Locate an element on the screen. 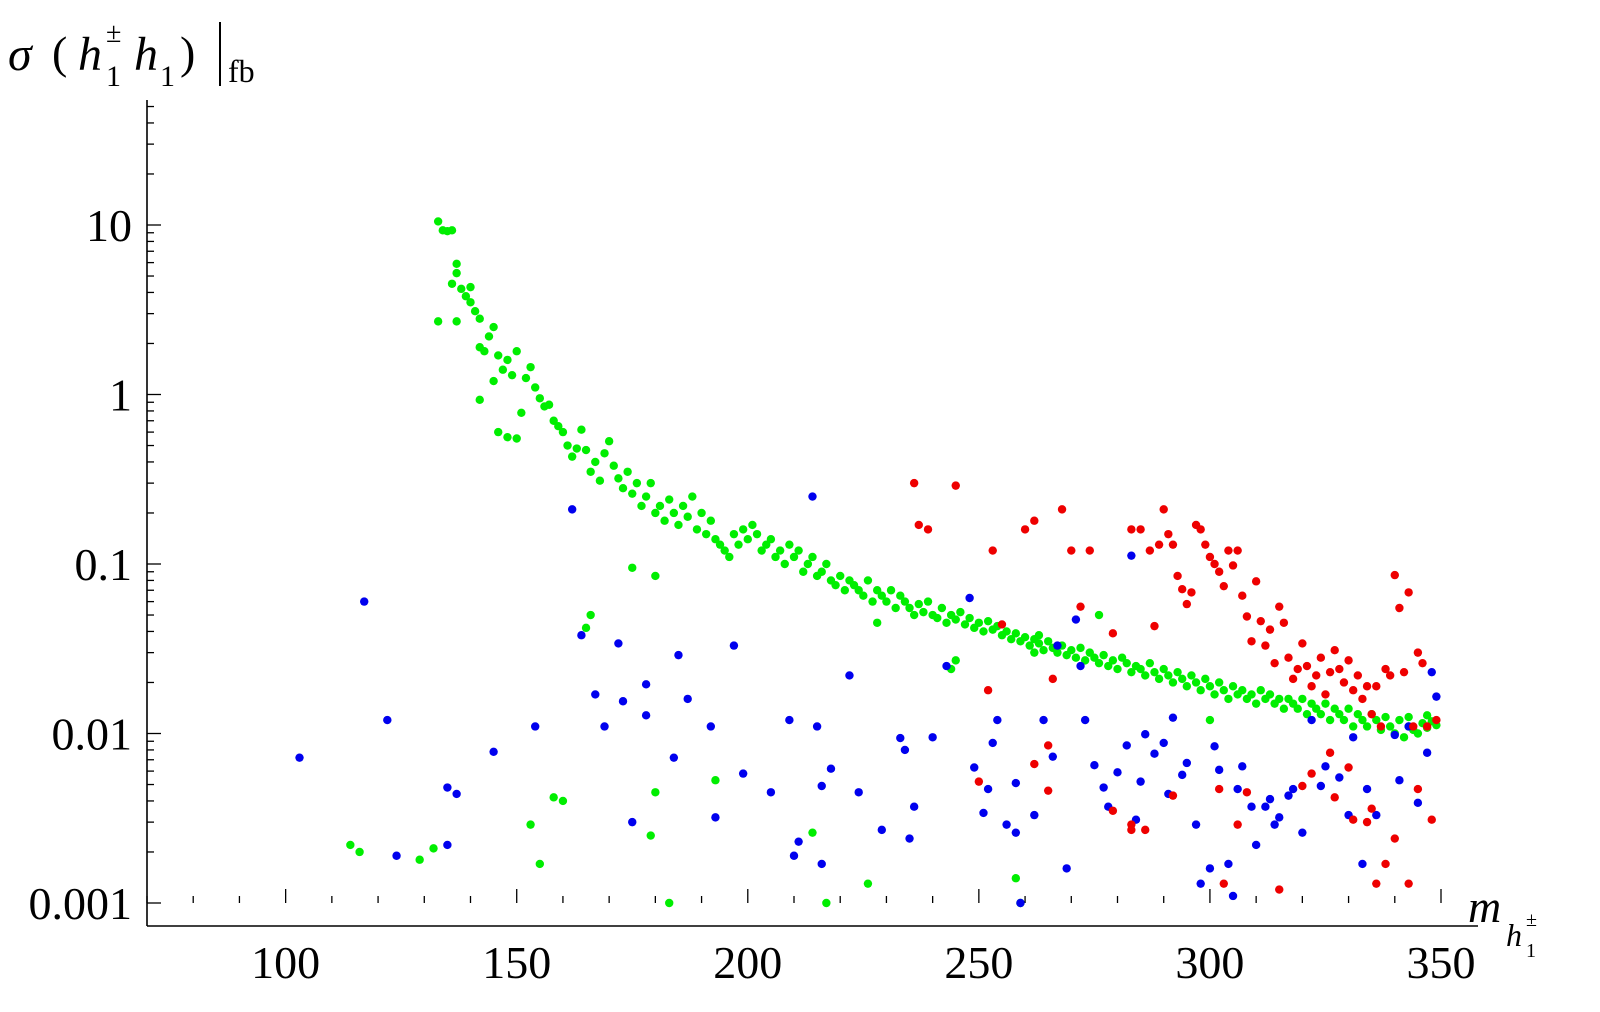 The width and height of the screenshot is (1600, 1012). x-tick-label: 300 is located at coordinates (1209, 962).